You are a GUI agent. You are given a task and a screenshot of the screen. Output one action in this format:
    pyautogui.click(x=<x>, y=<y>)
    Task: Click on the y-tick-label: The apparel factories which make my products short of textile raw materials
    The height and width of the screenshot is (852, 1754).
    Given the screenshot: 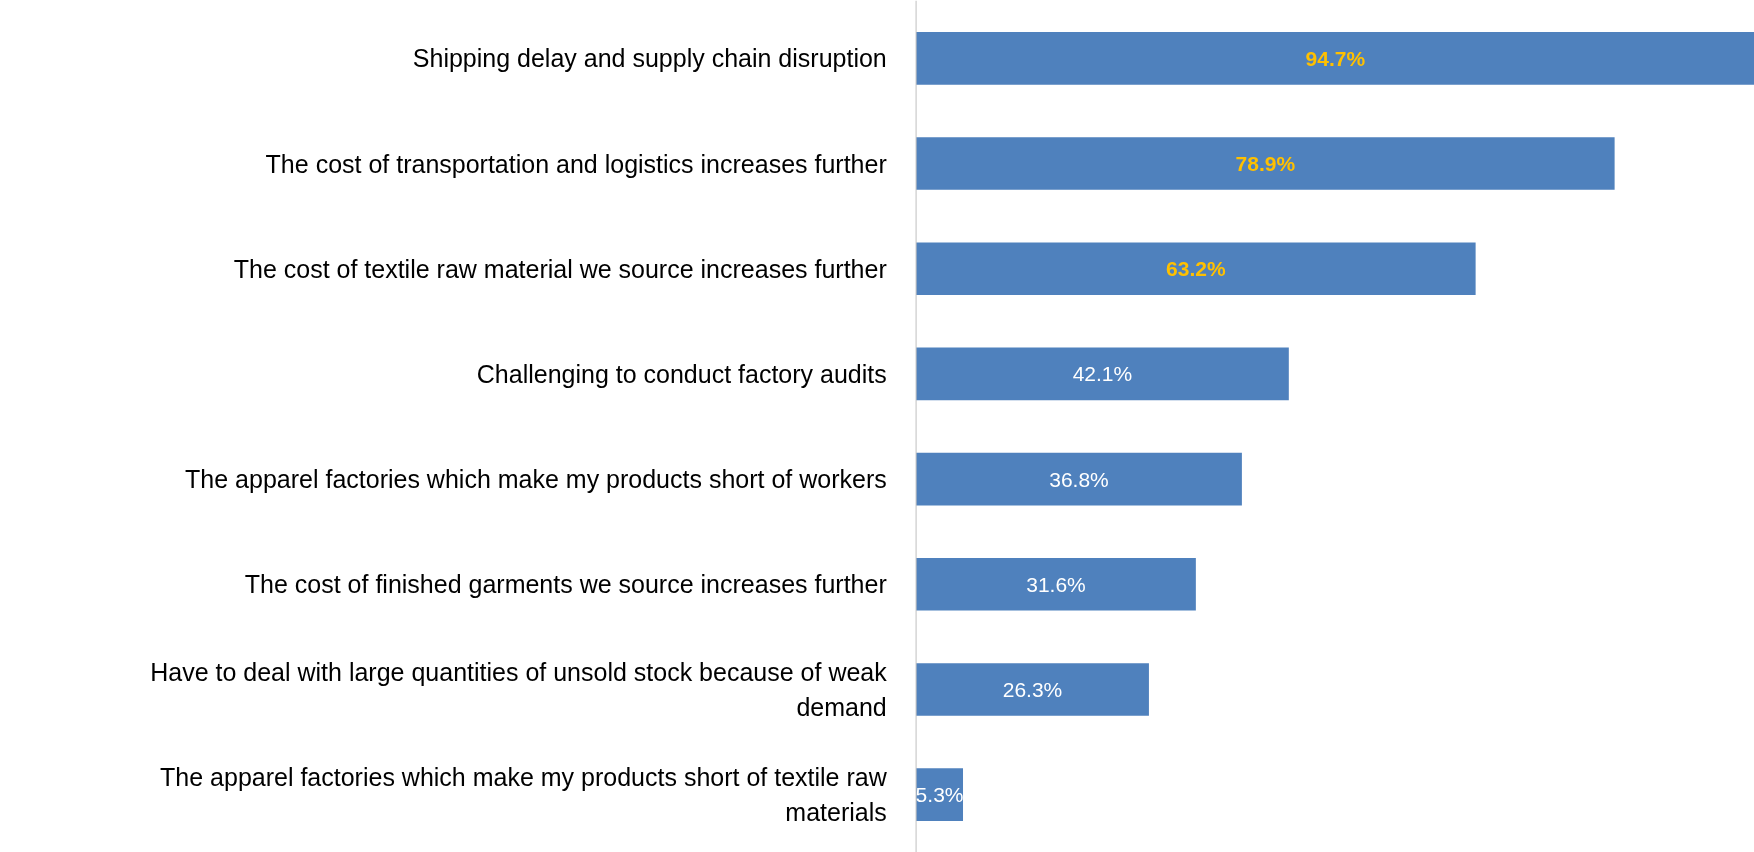 What is the action you would take?
    pyautogui.click(x=524, y=795)
    